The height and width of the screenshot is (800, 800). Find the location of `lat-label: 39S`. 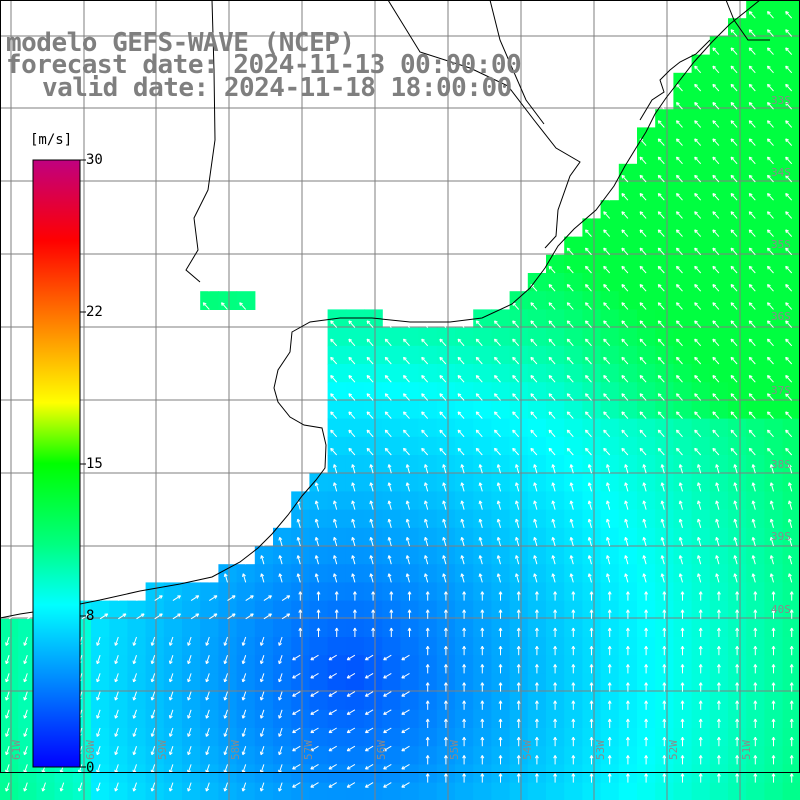

lat-label: 39S is located at coordinates (781, 536).